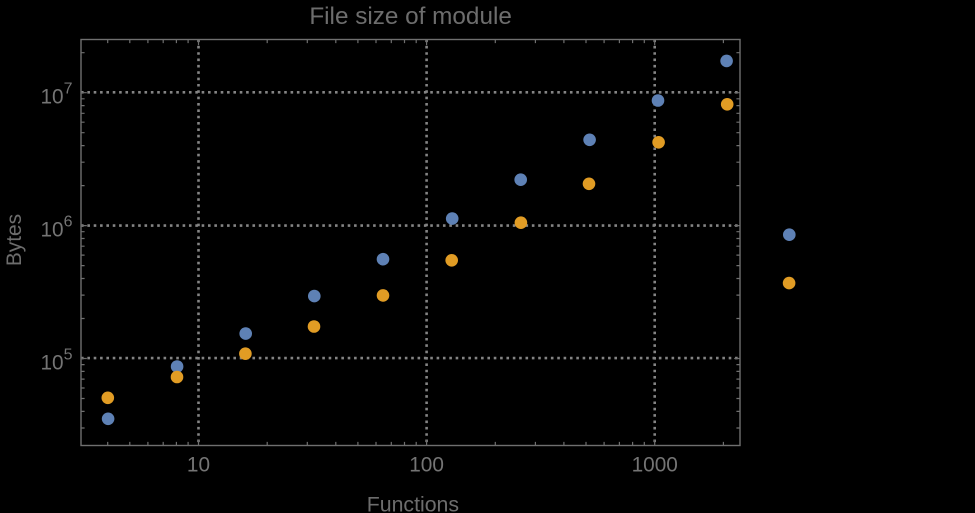  I want to click on svg-text: File size of module, so click(410, 16).